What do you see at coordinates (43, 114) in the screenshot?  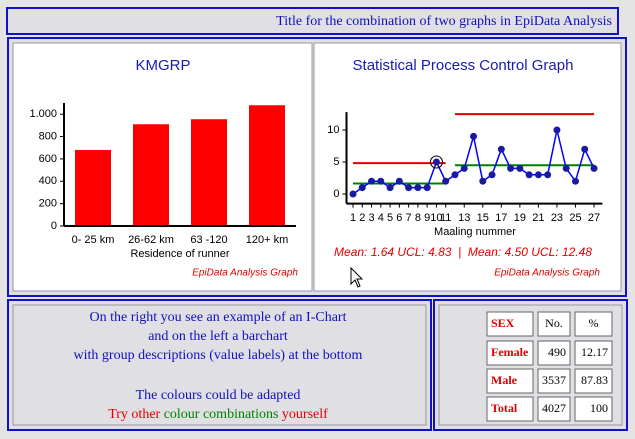 I see `y-tick-label: 1.000` at bounding box center [43, 114].